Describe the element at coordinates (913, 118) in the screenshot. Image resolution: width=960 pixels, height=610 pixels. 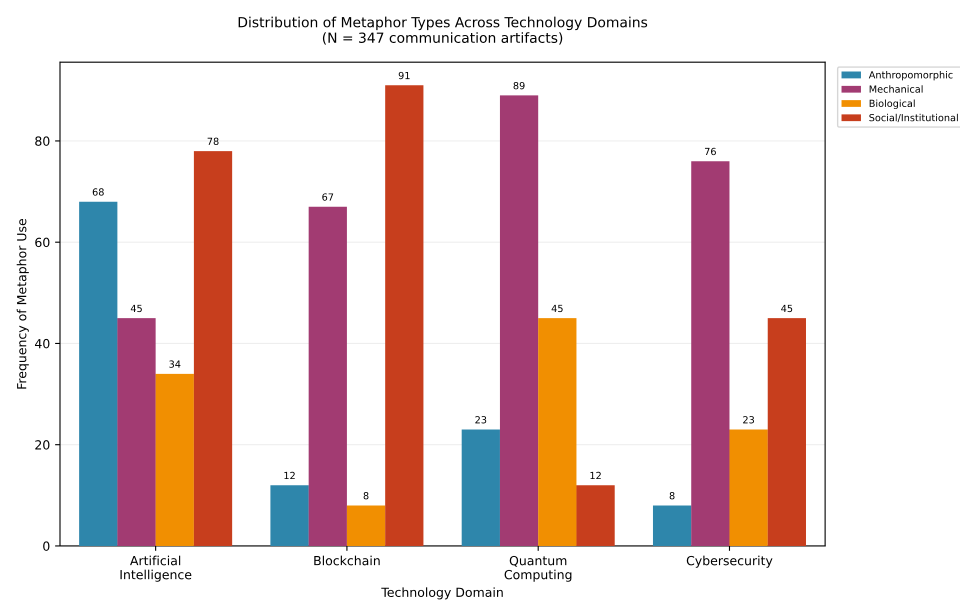
I see `legend-label: Social/Institutional` at that location.